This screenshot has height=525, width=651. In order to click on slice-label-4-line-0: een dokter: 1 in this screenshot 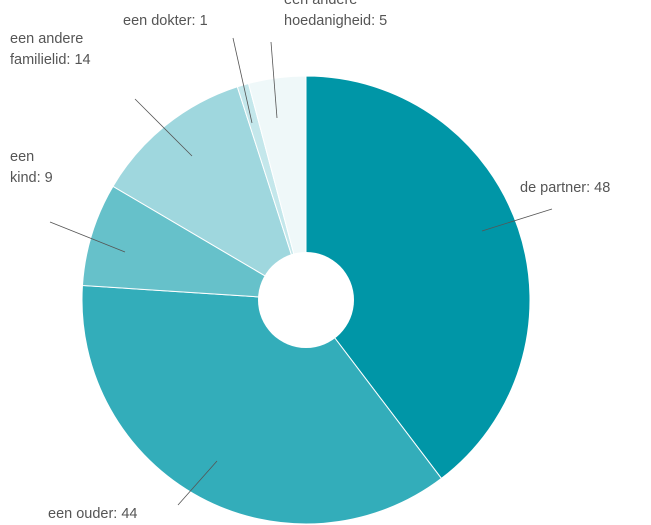, I will do `click(165, 21)`.